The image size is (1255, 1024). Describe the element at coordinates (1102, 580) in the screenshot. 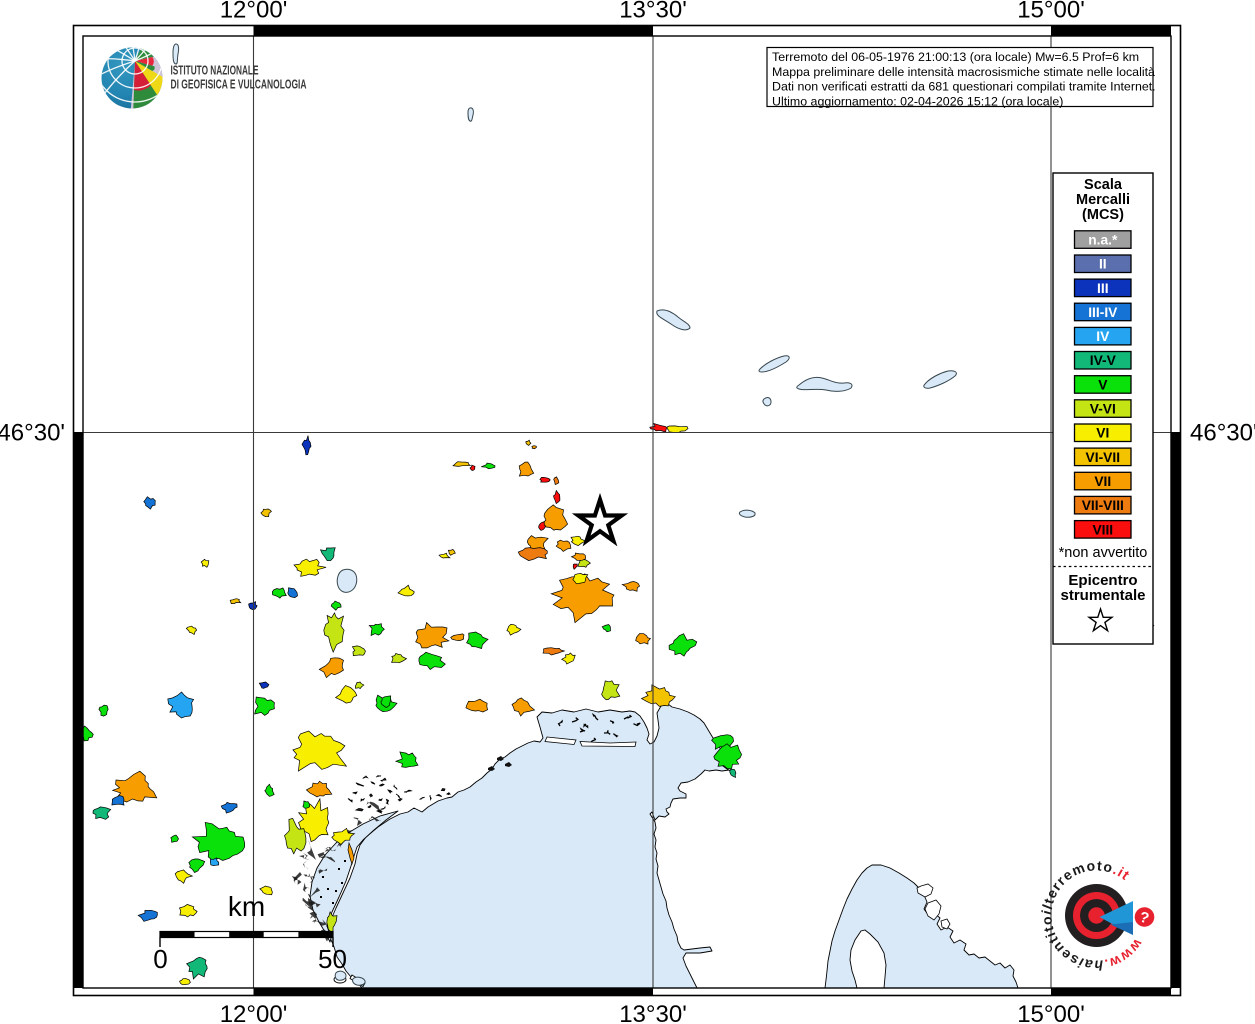

I see `svg-text: Epicentro` at that location.